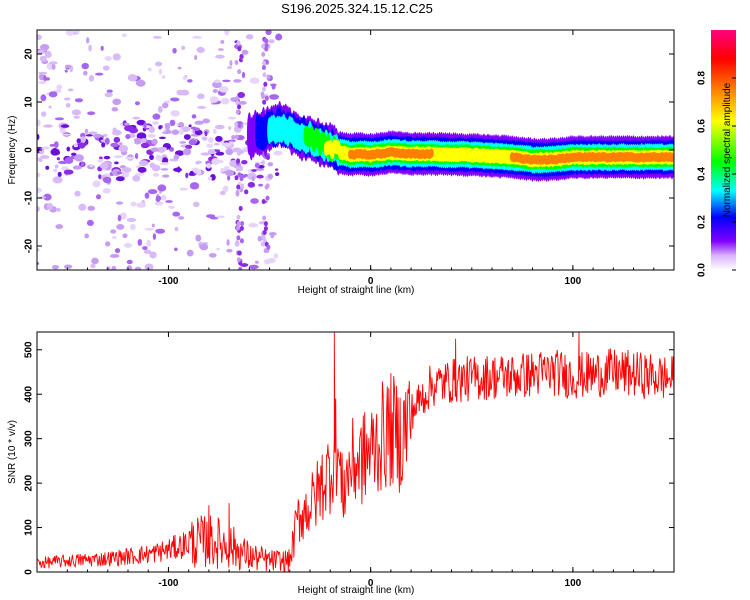 The width and height of the screenshot is (750, 600). What do you see at coordinates (702, 126) in the screenshot?
I see `colorbar-tick-label: 0.6` at bounding box center [702, 126].